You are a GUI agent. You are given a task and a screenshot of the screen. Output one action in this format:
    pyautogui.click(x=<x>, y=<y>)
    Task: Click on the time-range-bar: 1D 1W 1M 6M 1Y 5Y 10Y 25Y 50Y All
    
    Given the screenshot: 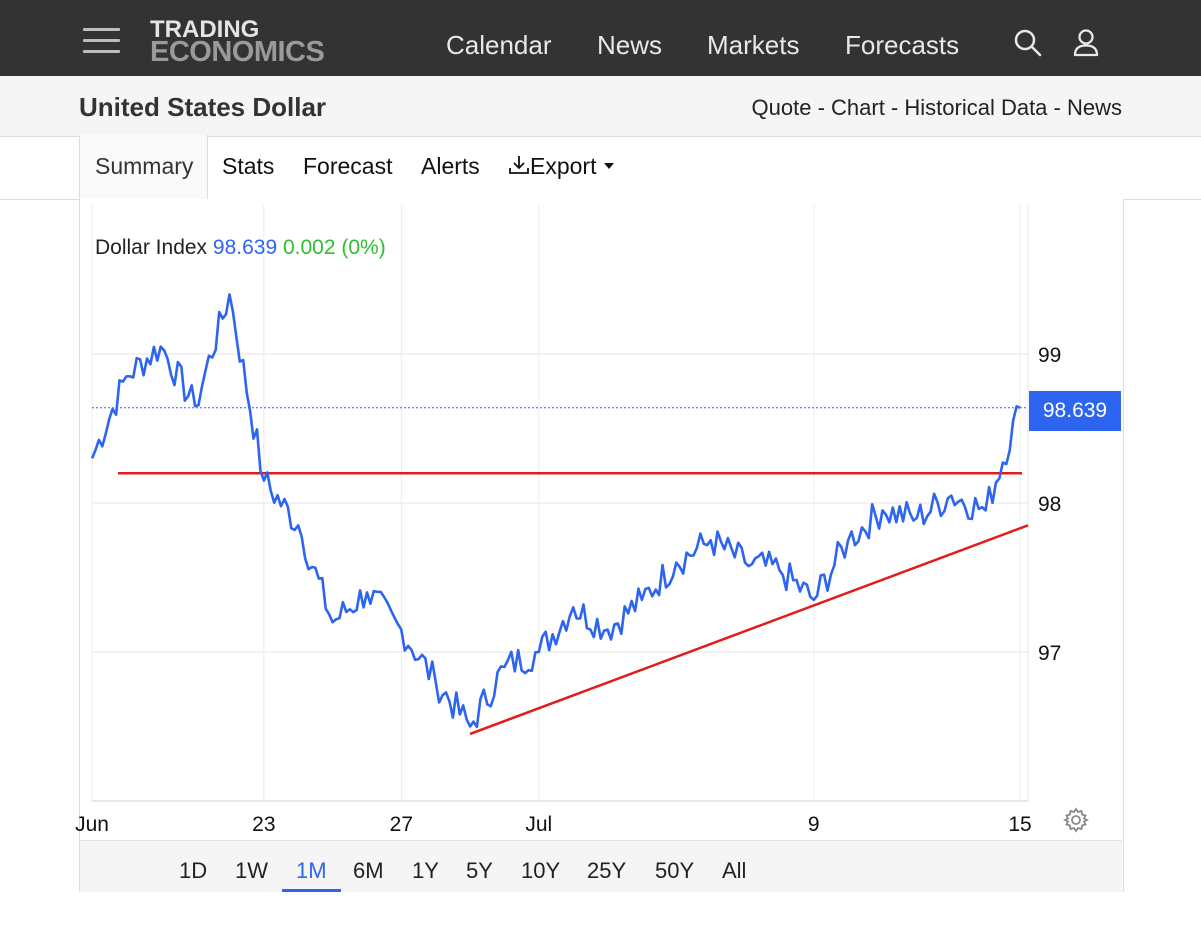 What is the action you would take?
    pyautogui.click(x=601, y=866)
    